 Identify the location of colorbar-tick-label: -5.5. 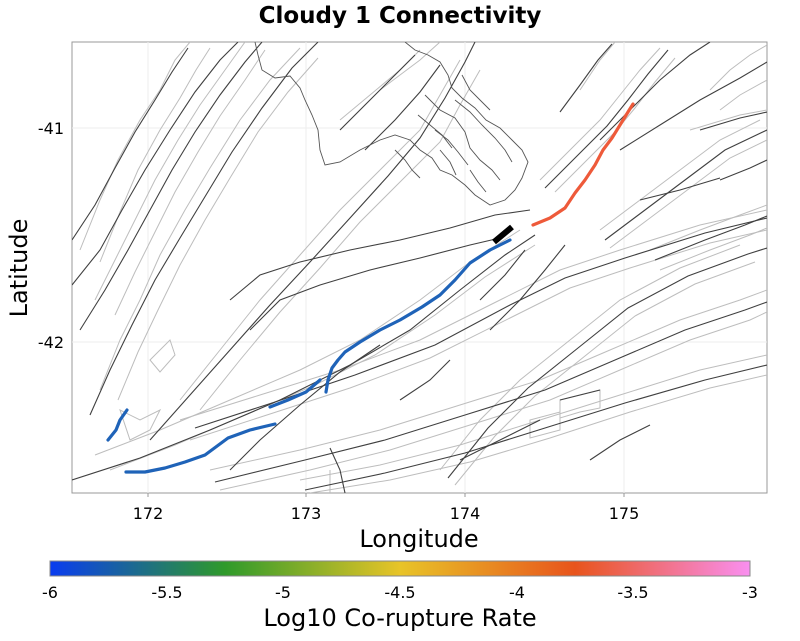
(166, 592).